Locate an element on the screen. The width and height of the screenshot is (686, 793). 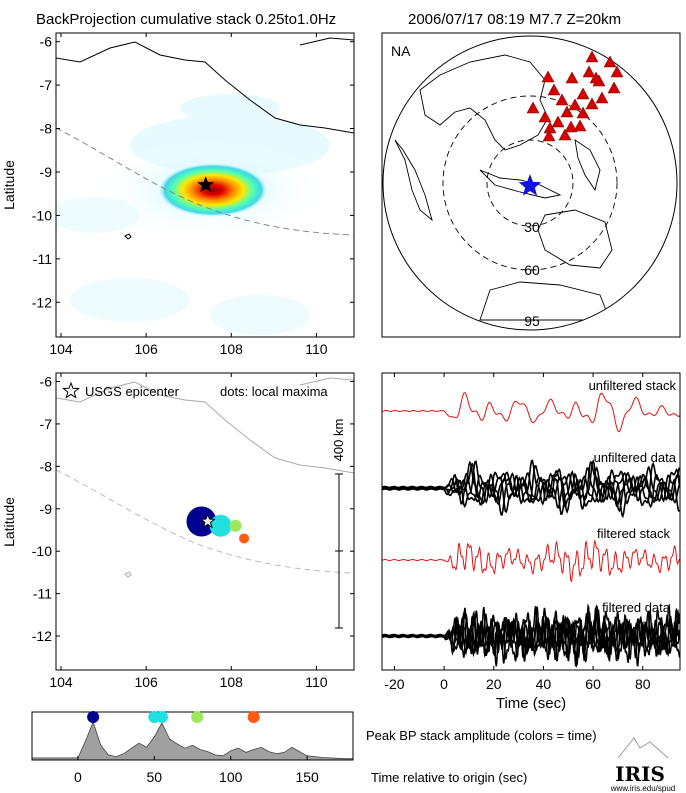
legend-dots-label: dots: local maxima is located at coordinates (274, 391).